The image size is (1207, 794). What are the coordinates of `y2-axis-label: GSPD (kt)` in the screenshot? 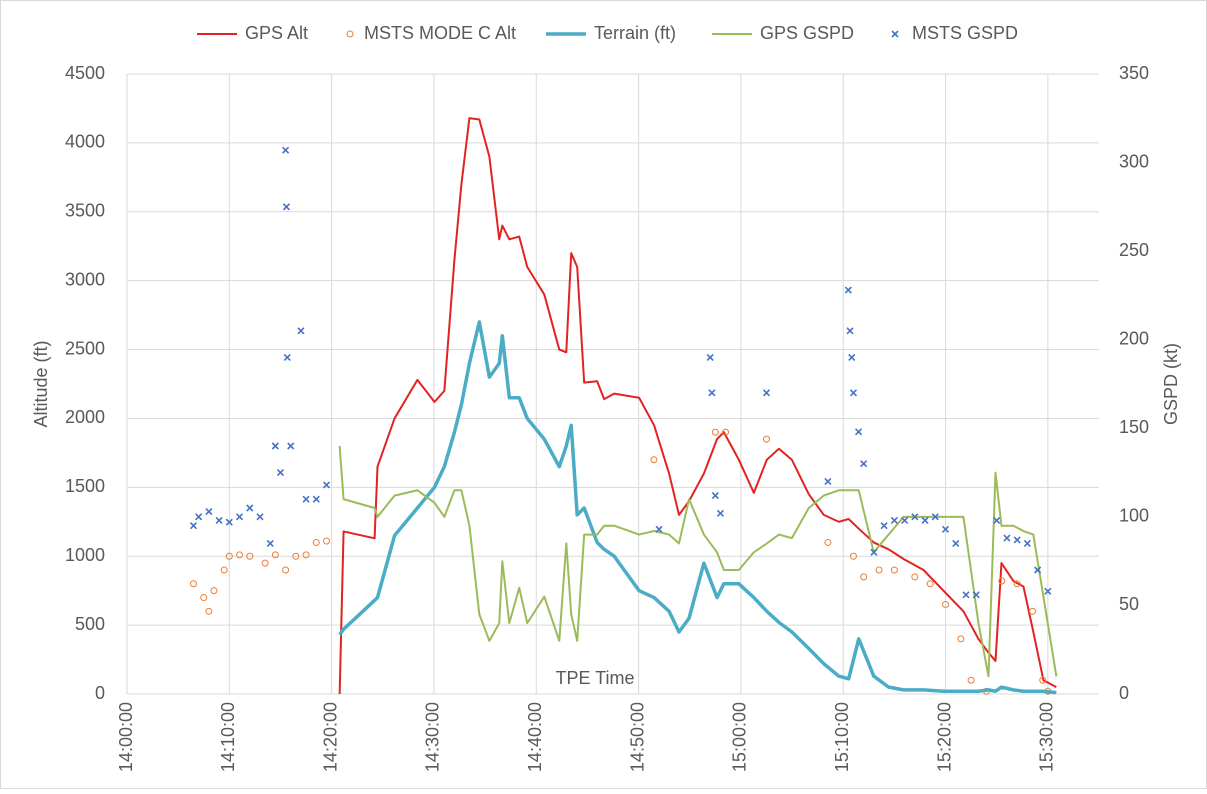 It's located at (1171, 384).